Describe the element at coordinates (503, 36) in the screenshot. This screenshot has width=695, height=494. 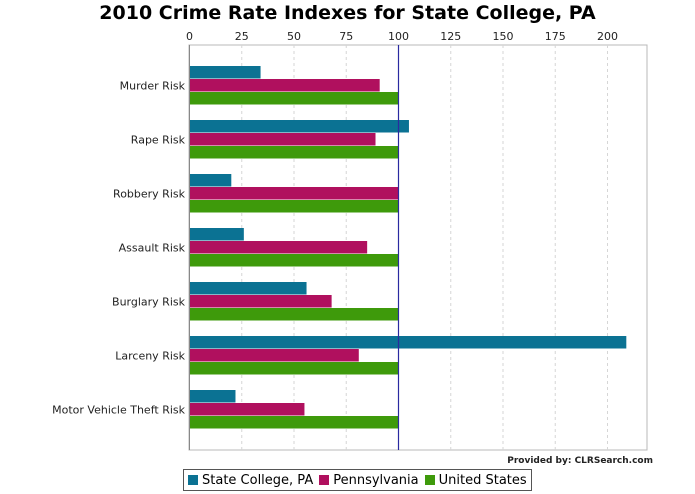
I see `x-tick-label: 150` at that location.